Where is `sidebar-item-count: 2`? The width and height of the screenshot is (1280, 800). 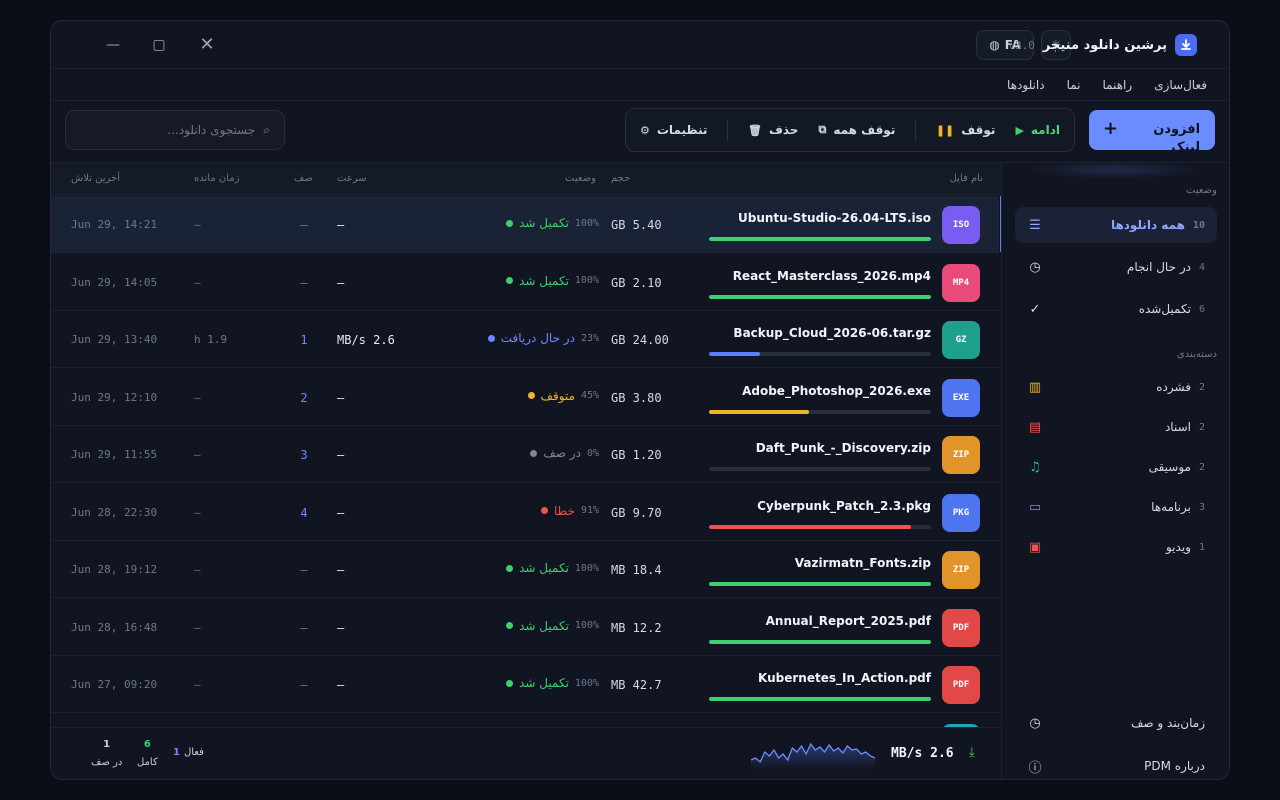
sidebar-item-count: 2 is located at coordinates (1201, 467).